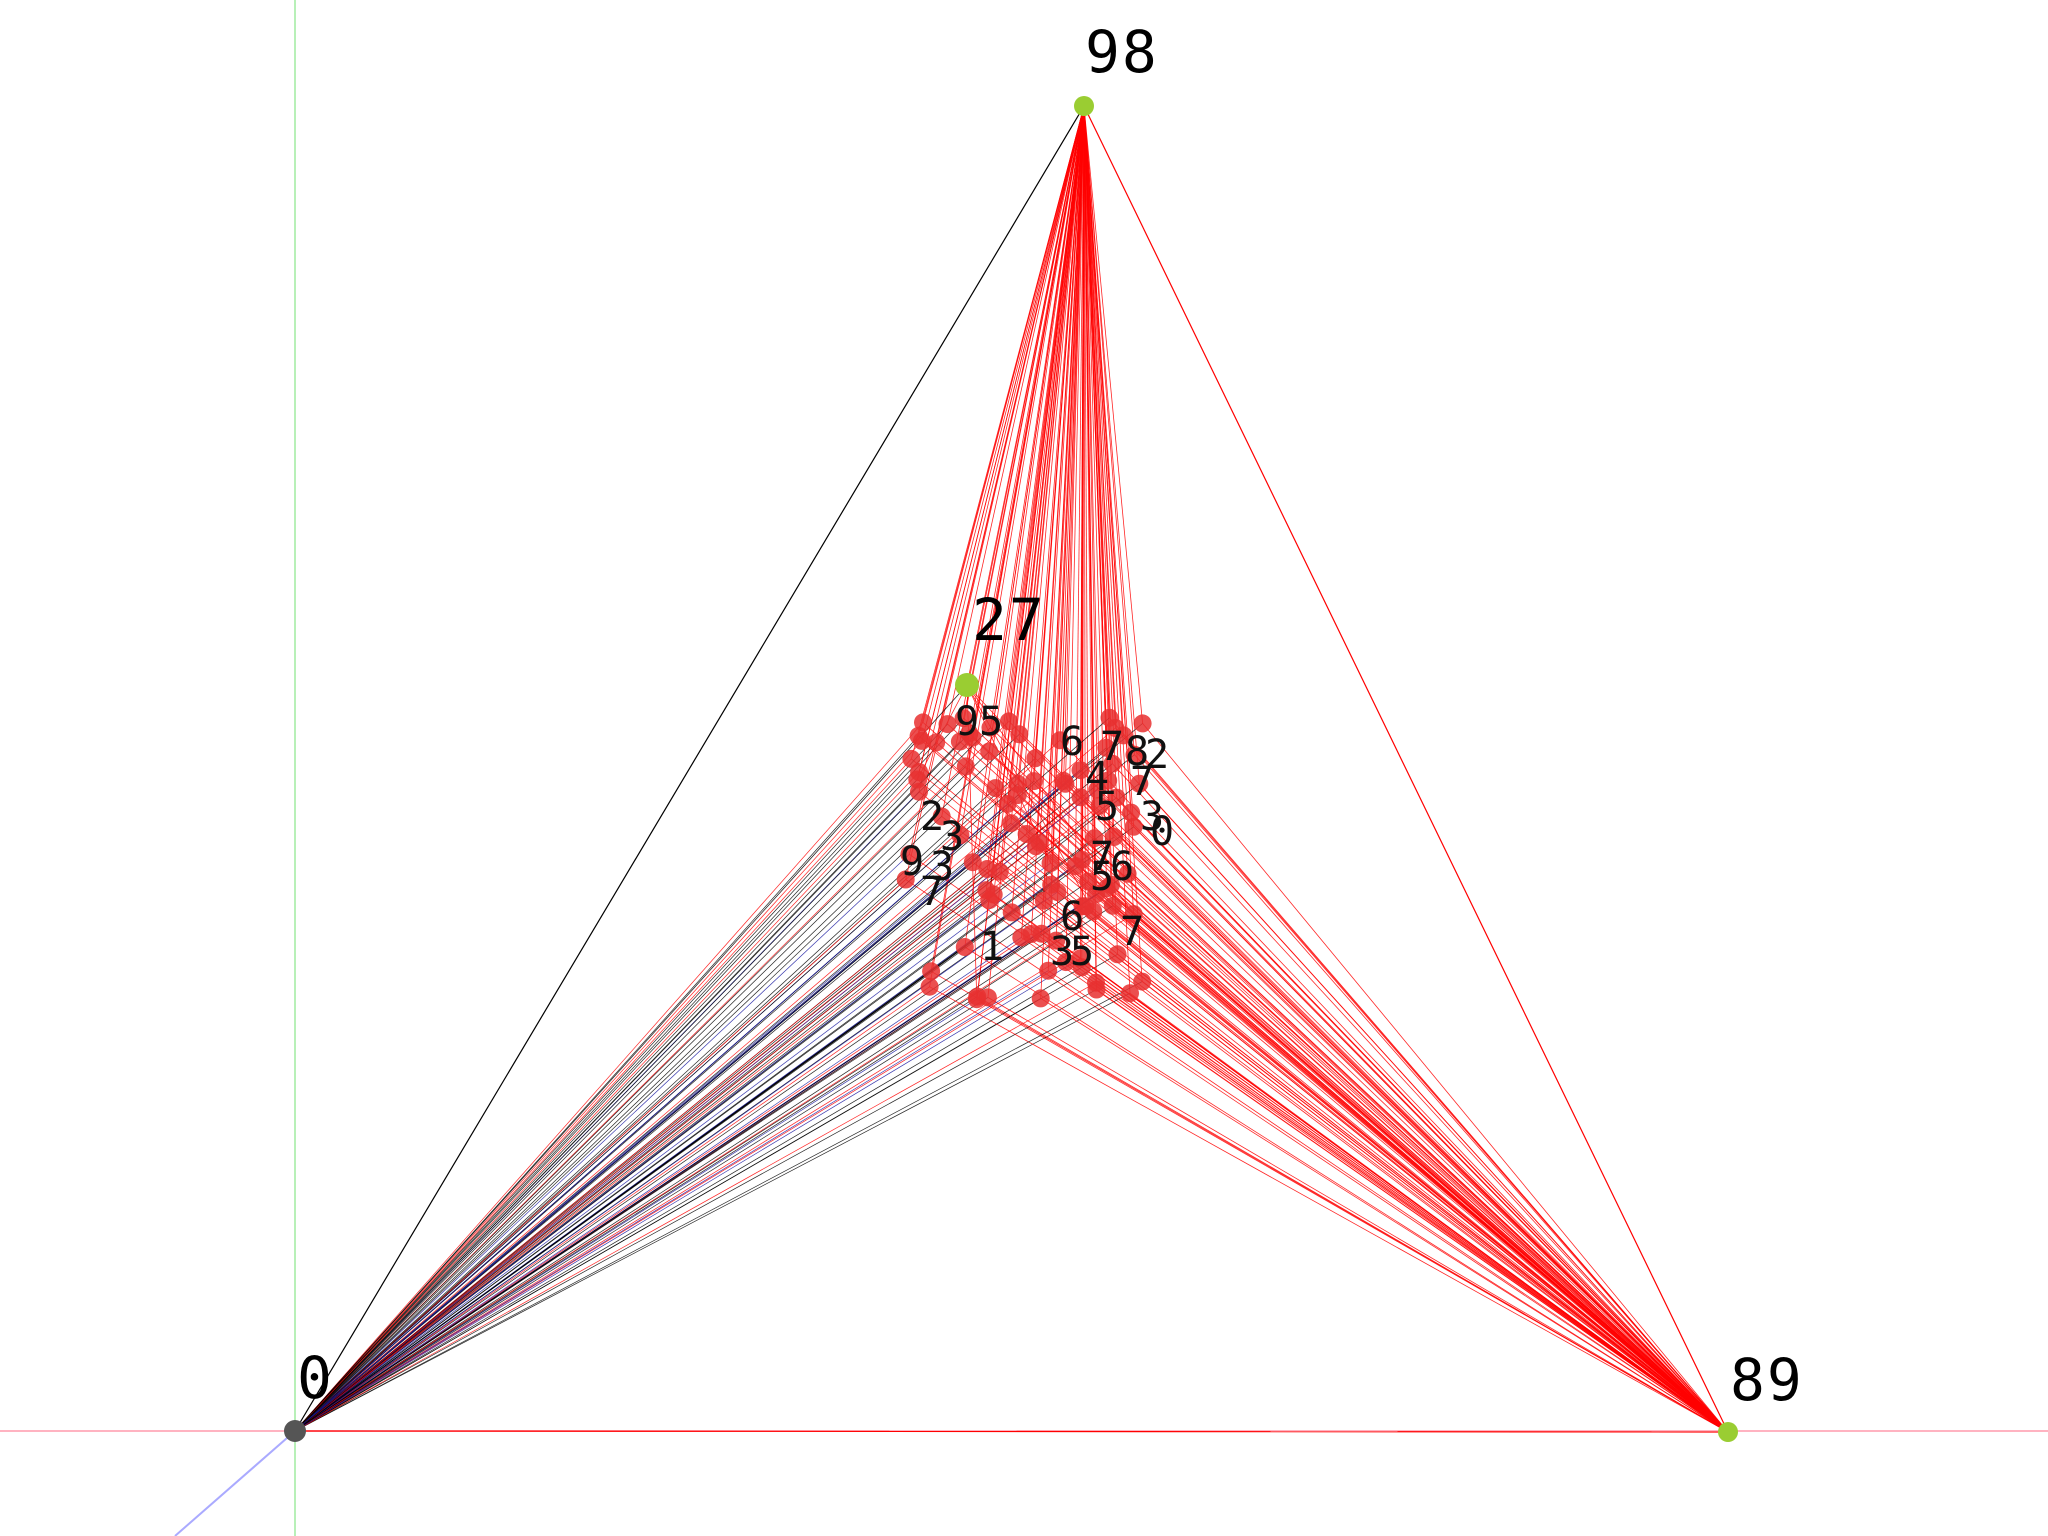  What do you see at coordinates (1162, 832) in the screenshot?
I see `cluster-label-8: 0` at bounding box center [1162, 832].